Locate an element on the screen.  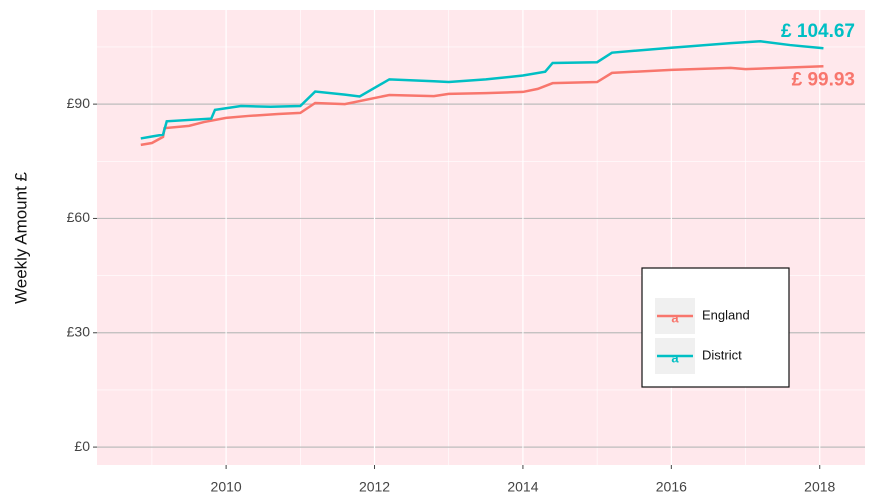
x-tick-label: 2016 is located at coordinates (671, 487).